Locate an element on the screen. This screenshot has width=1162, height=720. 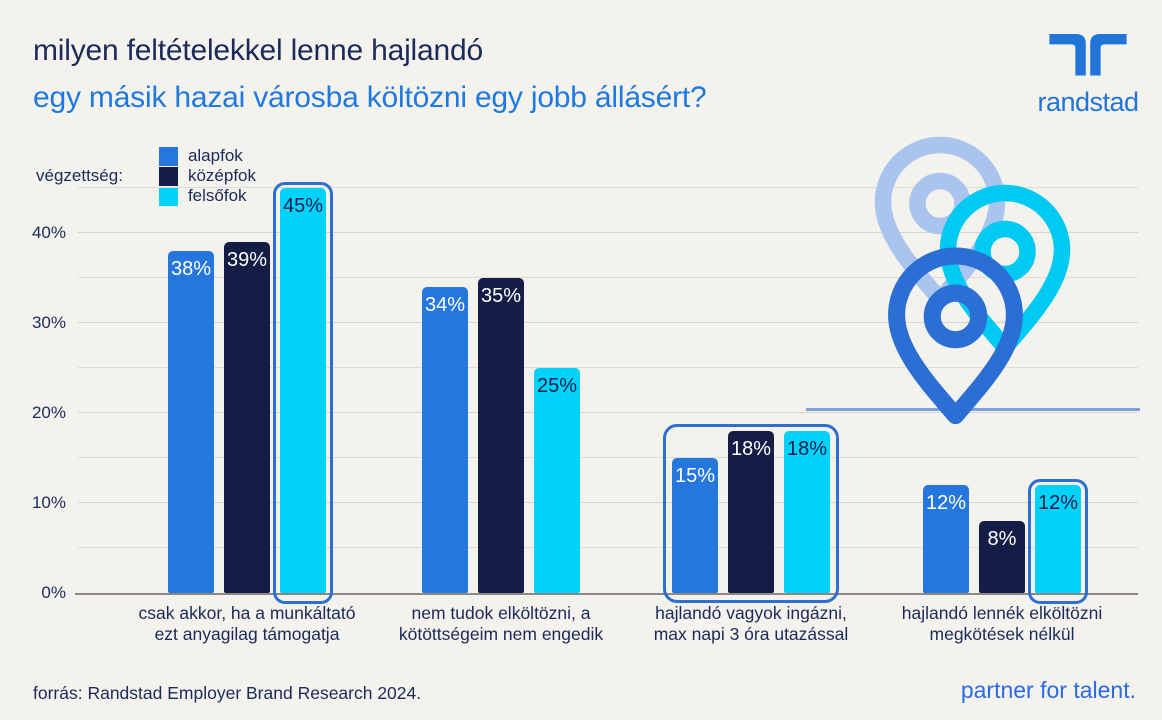
bar-alapfok-group4: 12% is located at coordinates (946, 539).